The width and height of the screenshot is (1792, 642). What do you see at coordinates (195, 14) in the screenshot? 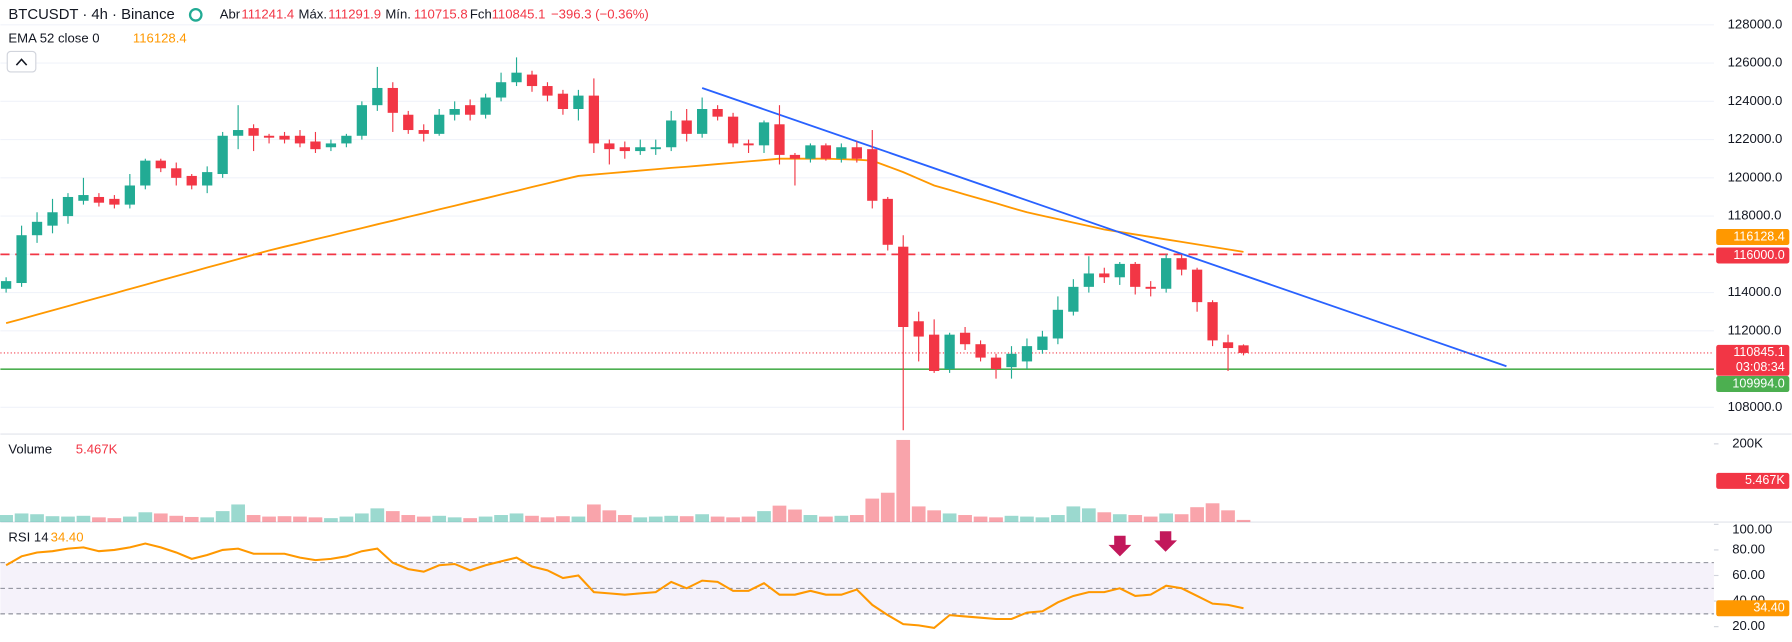
I see `status-dot` at bounding box center [195, 14].